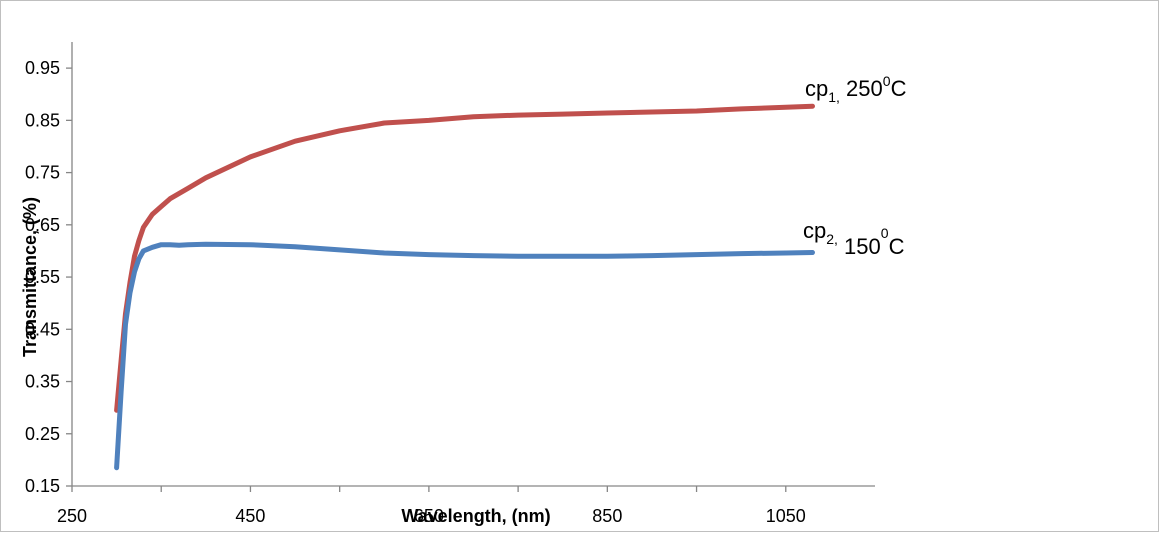  I want to click on annotation-cp2-sup: 0, so click(885, 233).